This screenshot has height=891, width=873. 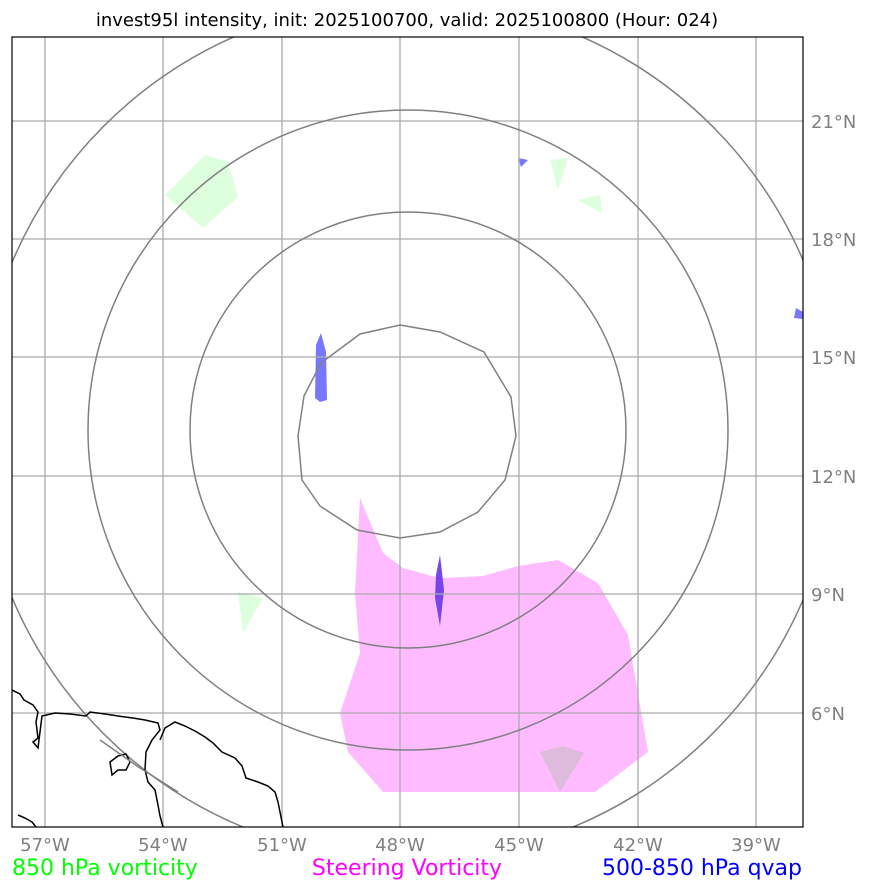 I want to click on coastline, so click(x=148, y=758).